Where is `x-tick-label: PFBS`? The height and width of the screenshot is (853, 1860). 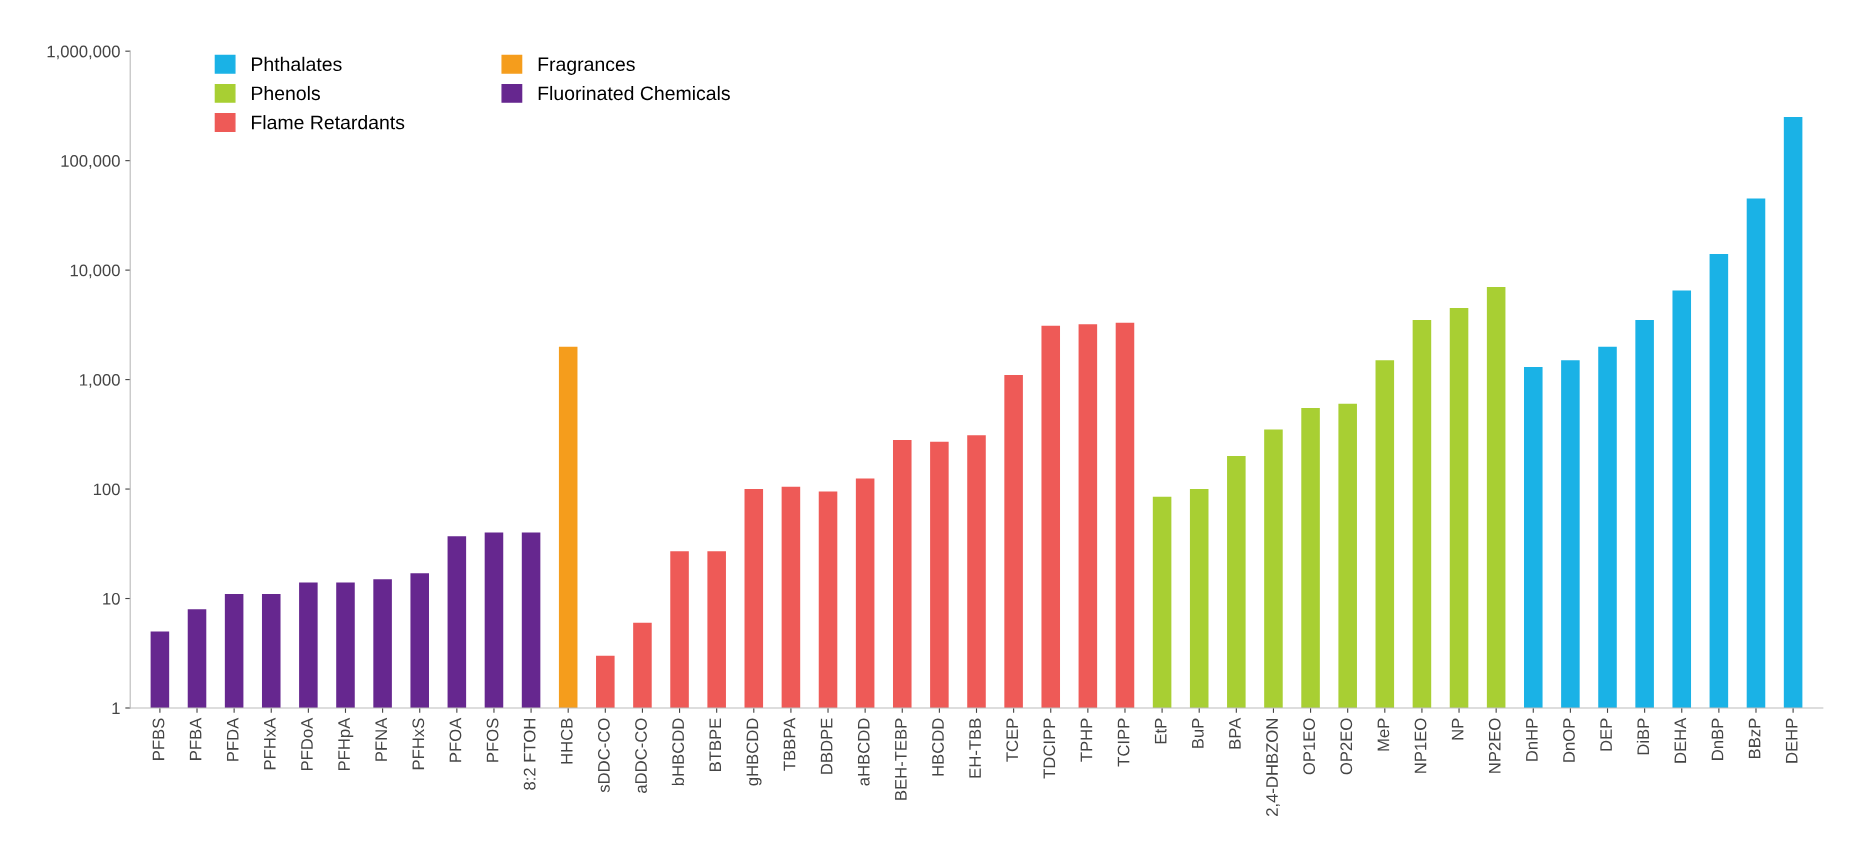 x-tick-label: PFBS is located at coordinates (158, 739).